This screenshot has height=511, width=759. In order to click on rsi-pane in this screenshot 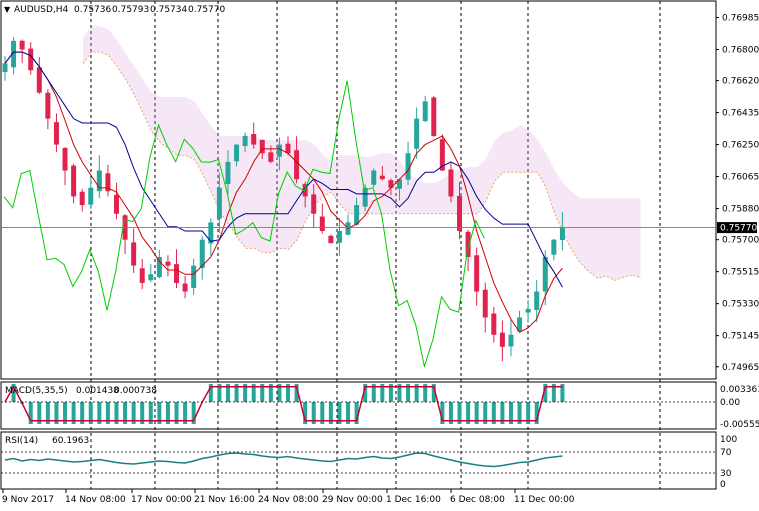, I will do `click(358, 460)`.